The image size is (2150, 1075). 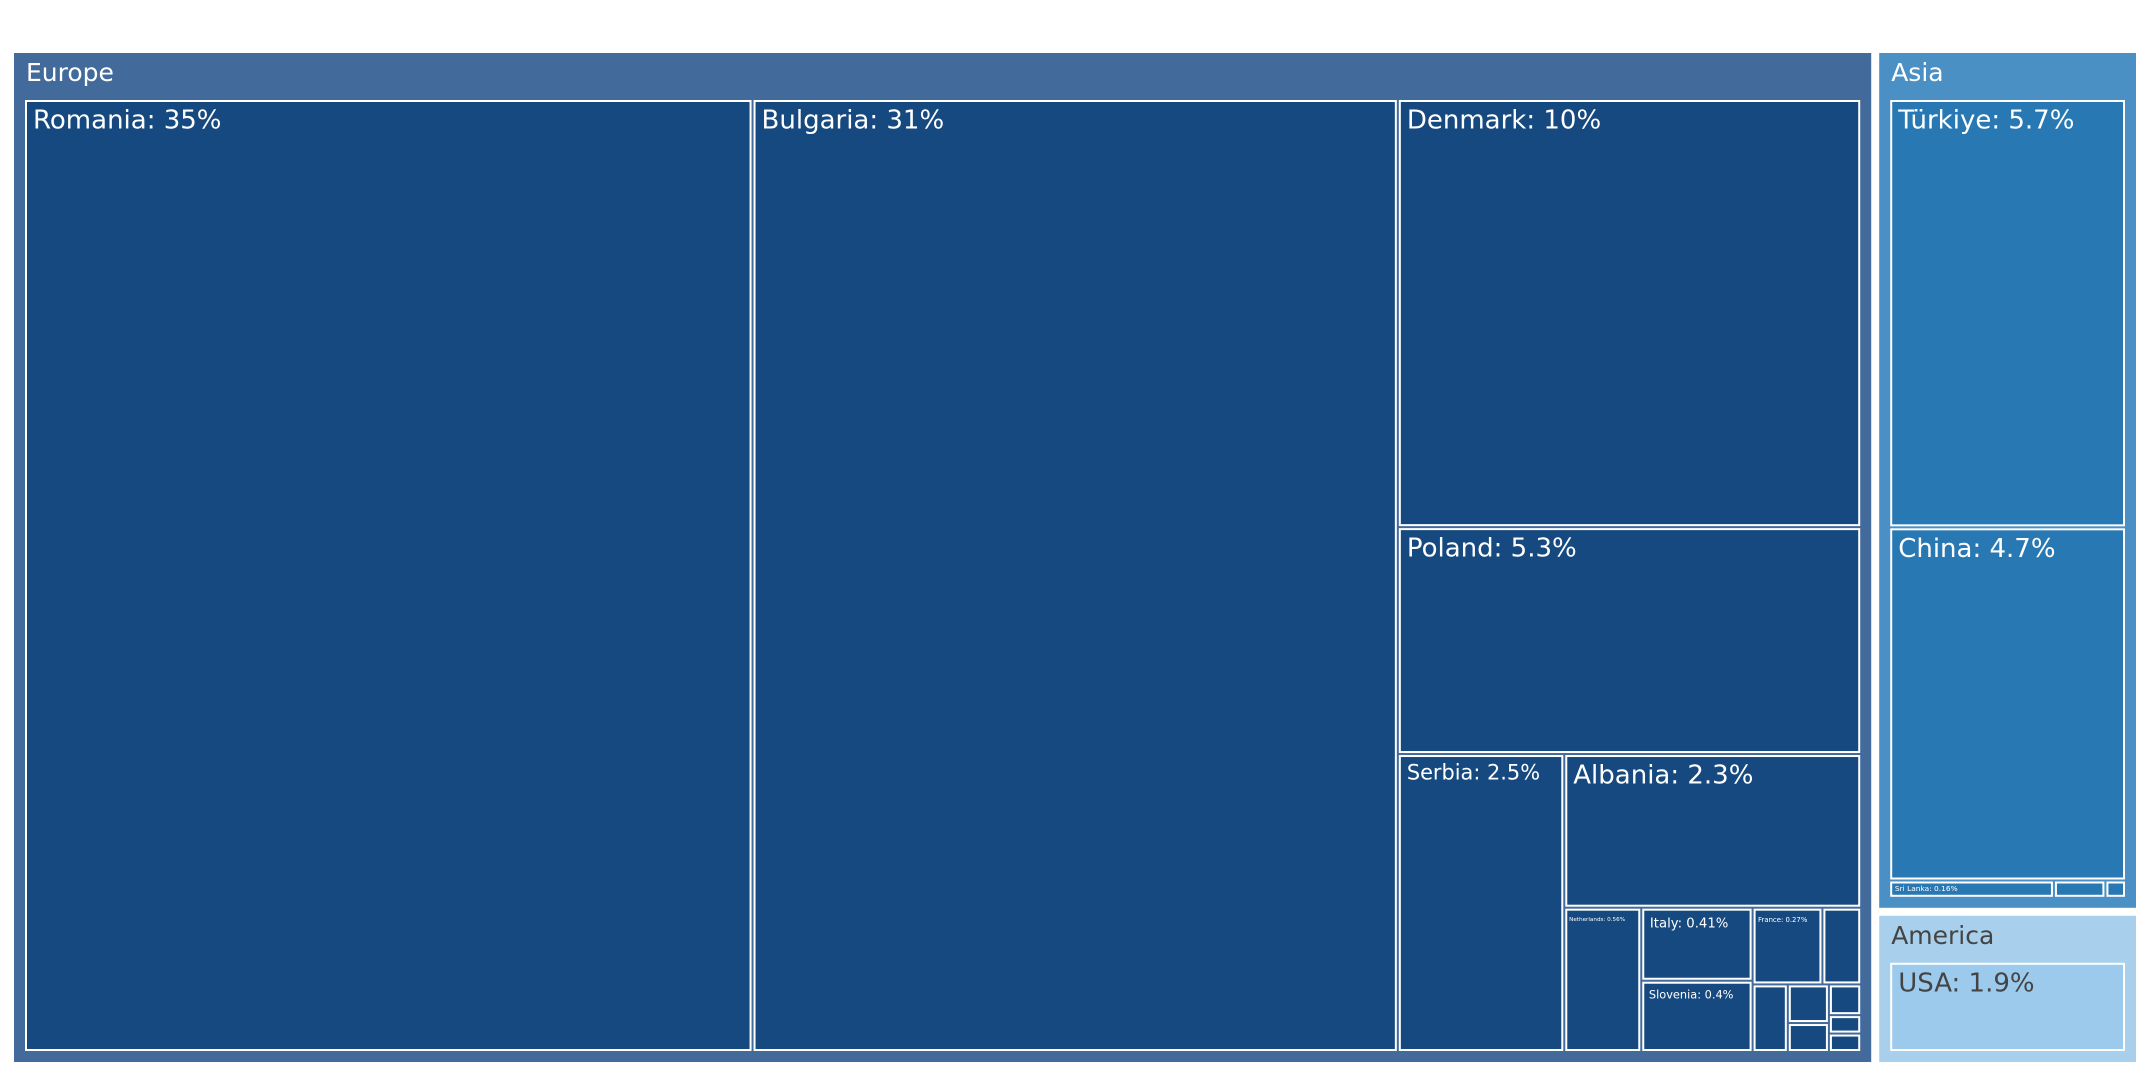 I want to click on group-label: Asia, so click(x=1917, y=72).